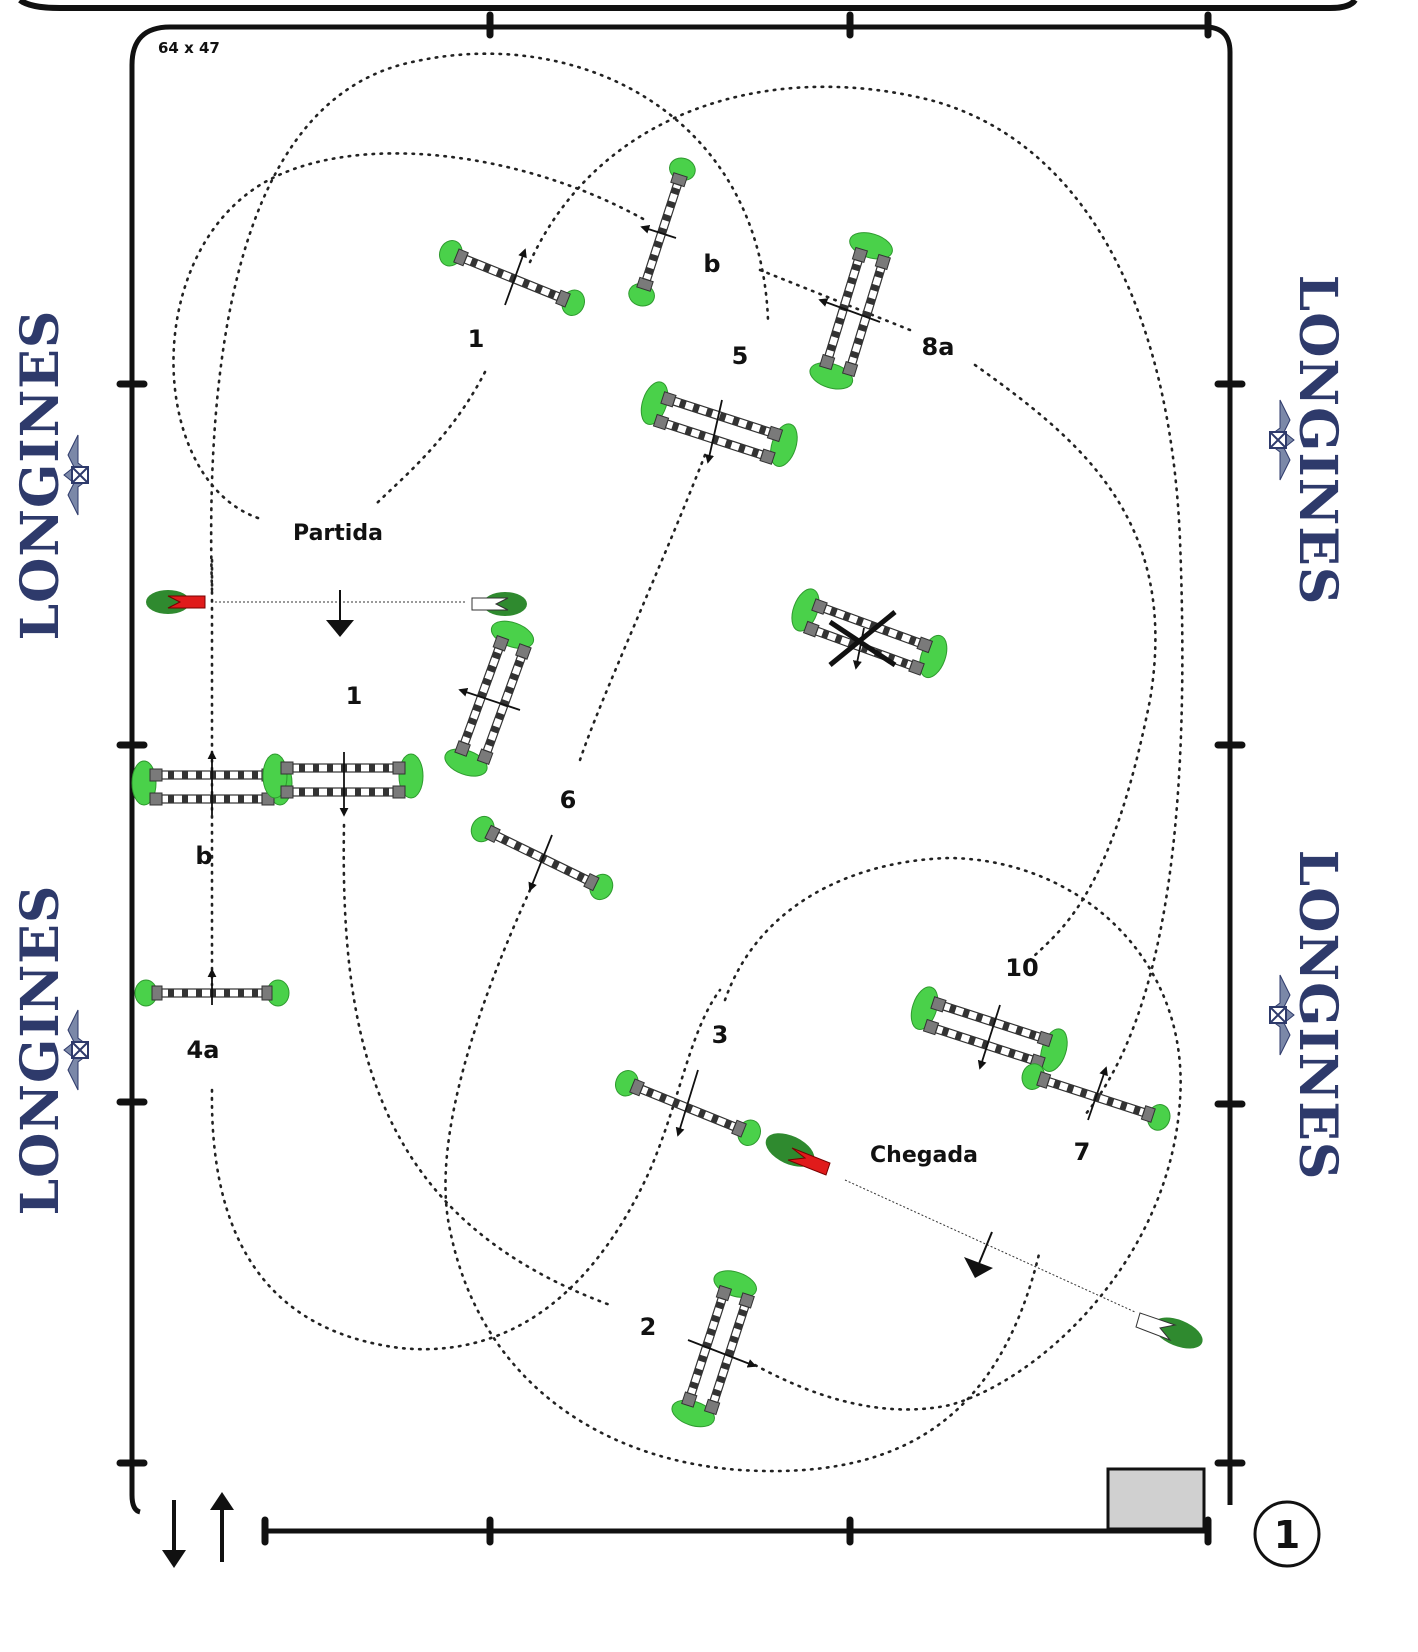  Describe the element at coordinates (720, 1035) in the screenshot. I see `obstacle-label-3: 3` at that location.